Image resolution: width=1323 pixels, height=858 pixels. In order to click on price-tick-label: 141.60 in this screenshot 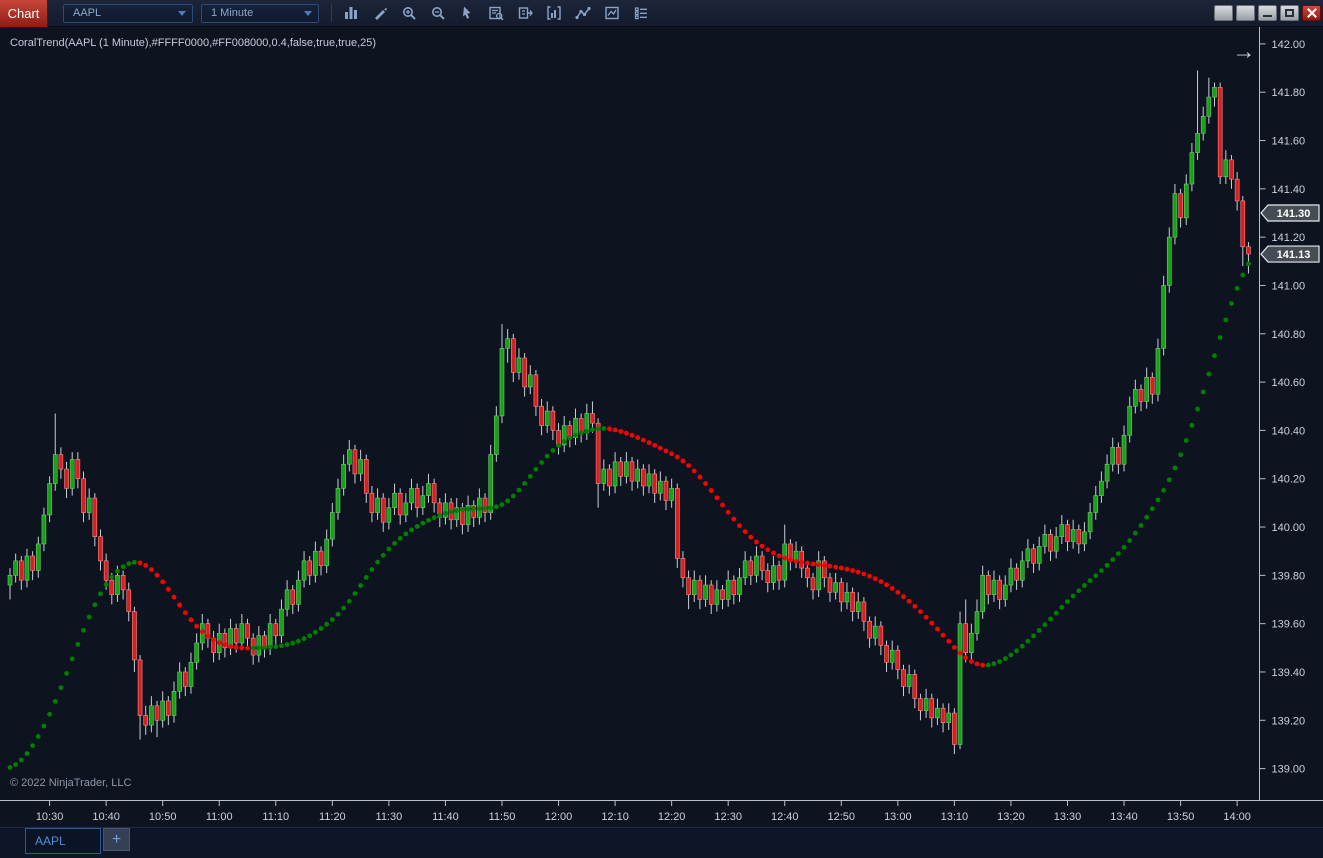, I will do `click(1289, 142)`.